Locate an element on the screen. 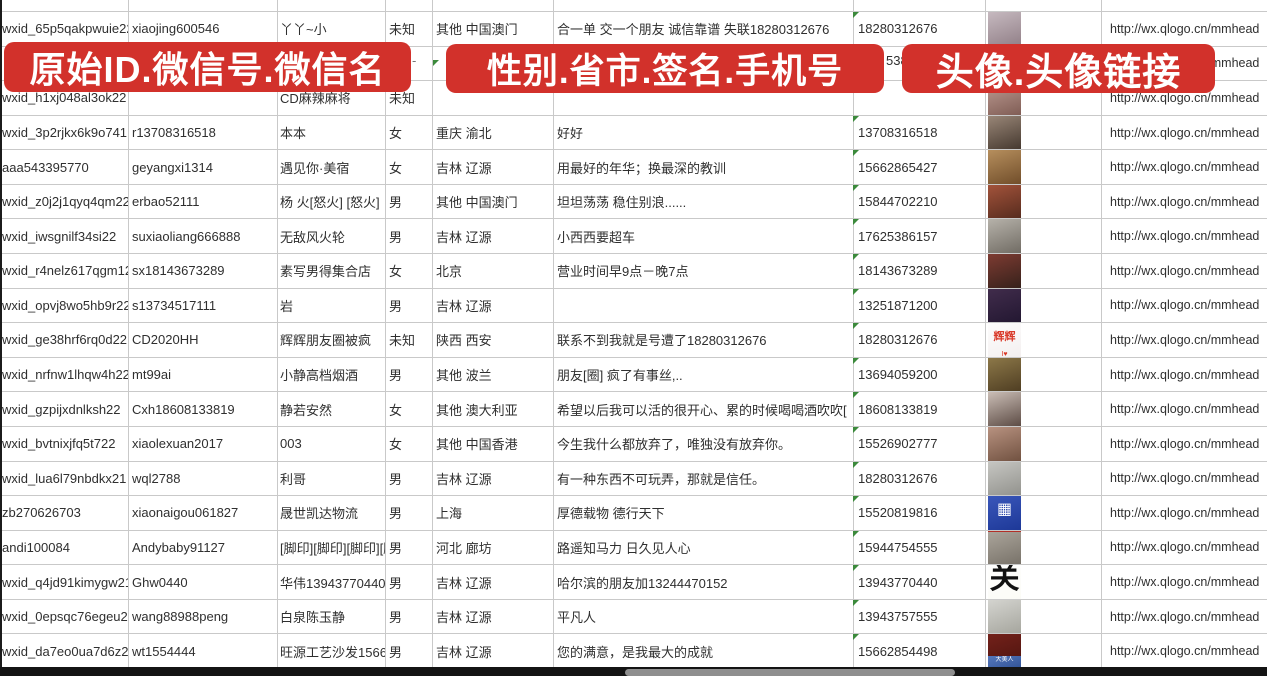 This screenshot has width=1267, height=676. cell-original-id: wxid_iwsgnilf34si22 is located at coordinates (59, 236).